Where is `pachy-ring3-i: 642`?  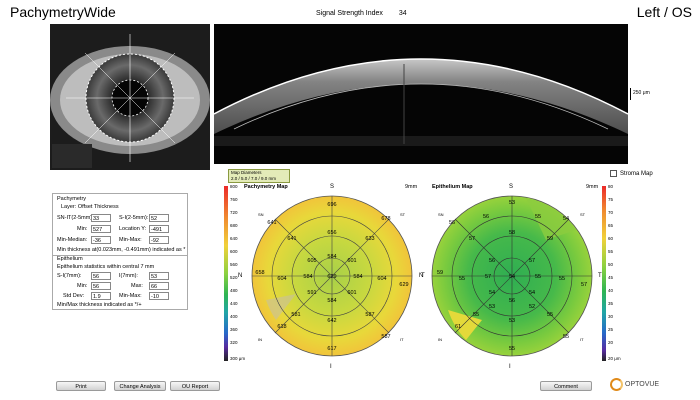
pachy-ring3-i: 642 is located at coordinates (331, 321).